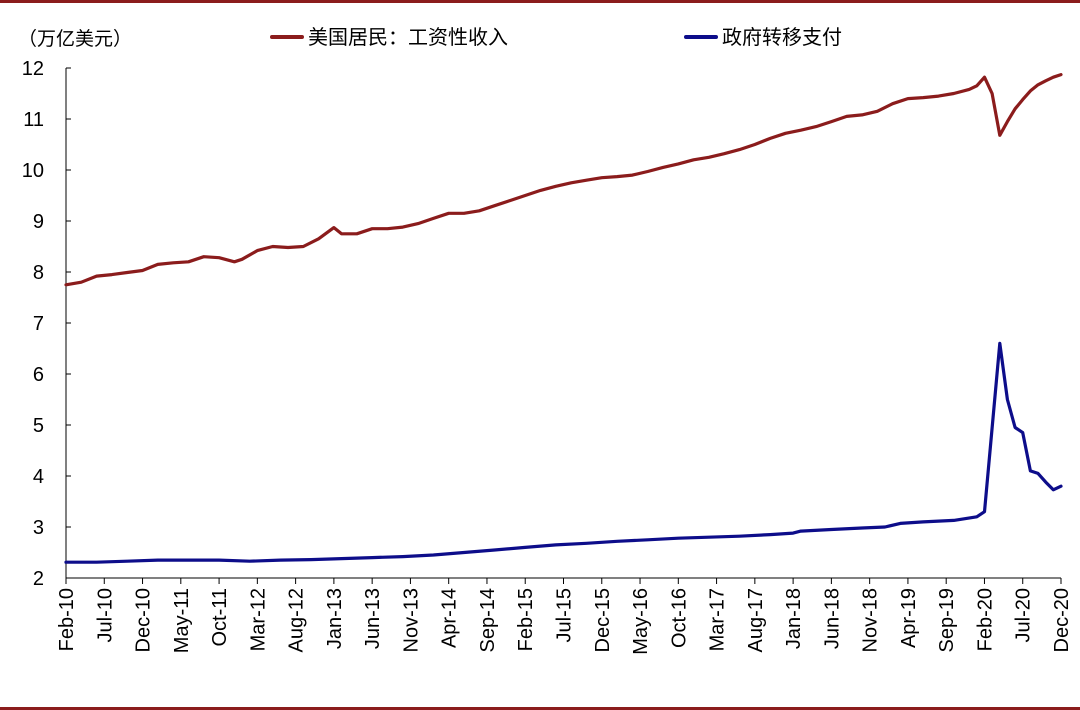 The image size is (1080, 710). What do you see at coordinates (67, 619) in the screenshot?
I see `x-tick-label: Feb-10` at bounding box center [67, 619].